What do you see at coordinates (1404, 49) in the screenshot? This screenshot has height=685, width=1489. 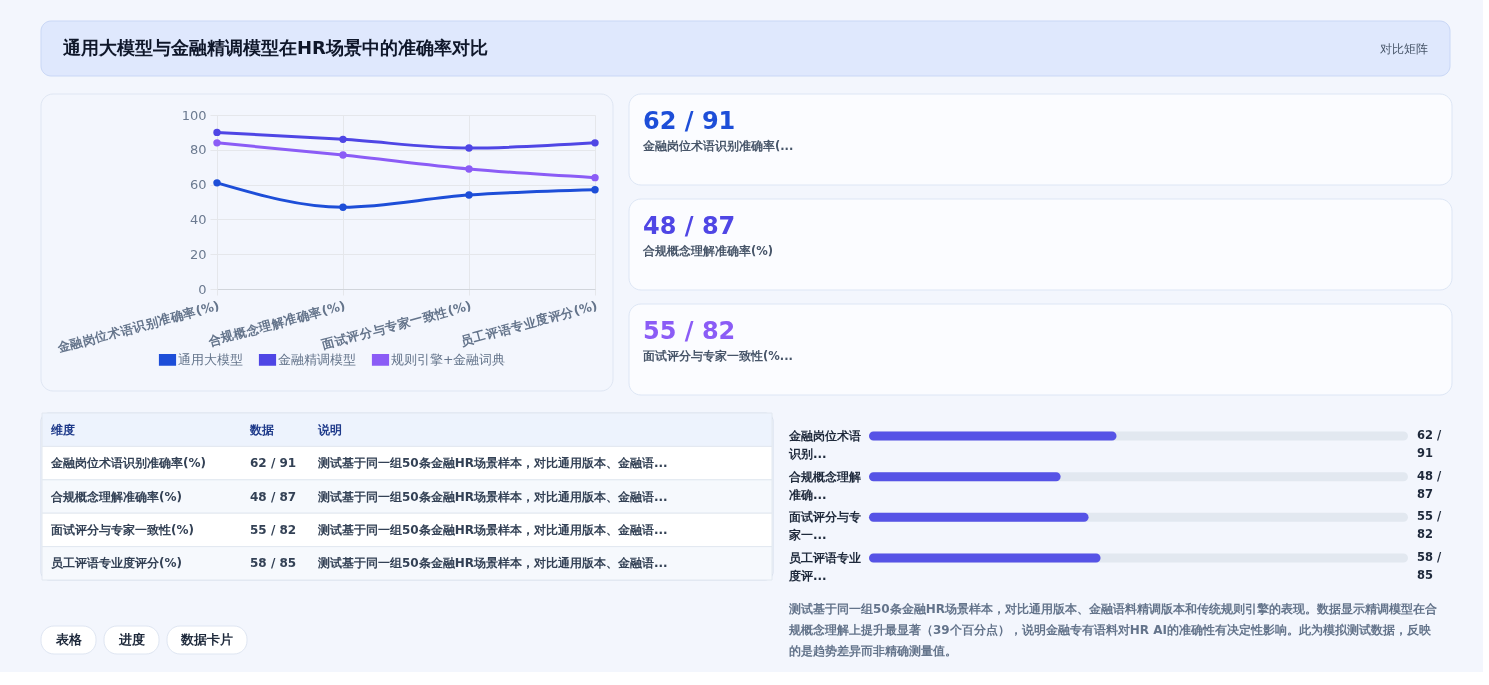 I see `text: 对比矩阵` at bounding box center [1404, 49].